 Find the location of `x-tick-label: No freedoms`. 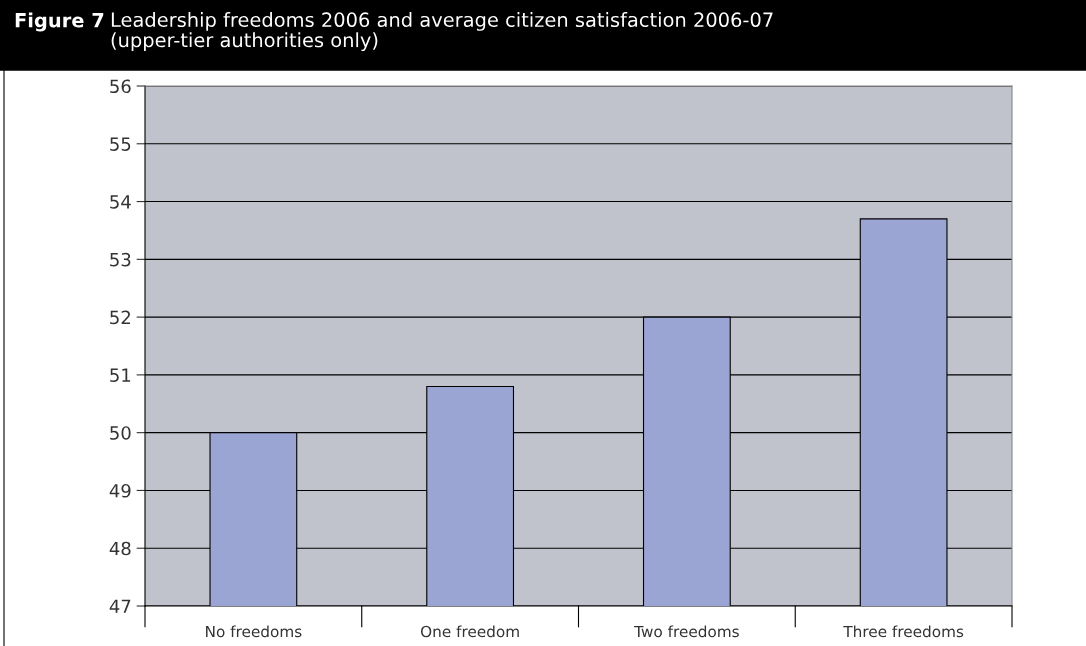

x-tick-label: No freedoms is located at coordinates (254, 631).